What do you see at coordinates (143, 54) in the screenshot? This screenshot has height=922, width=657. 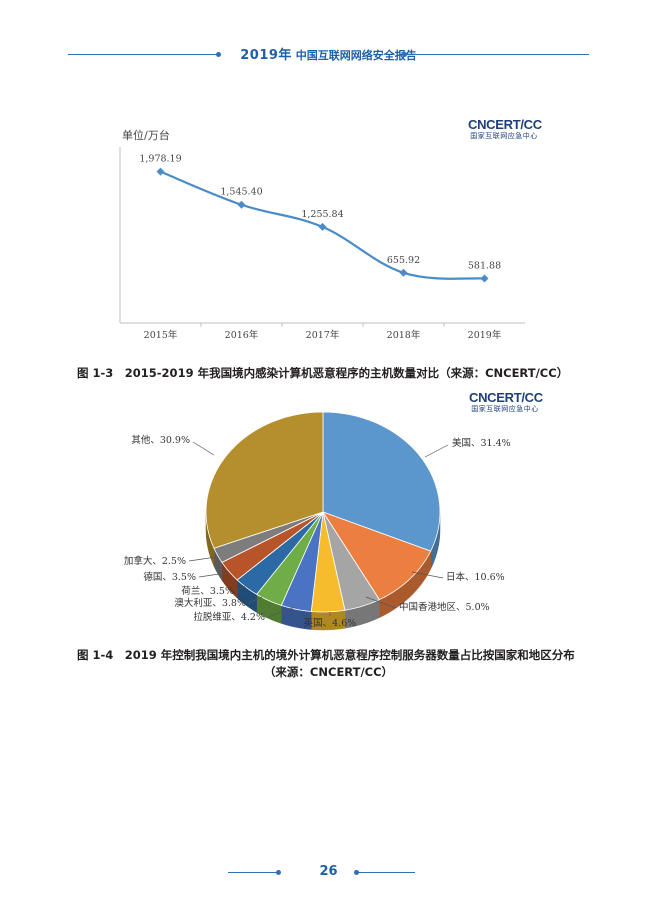 I see `header-rule-left` at bounding box center [143, 54].